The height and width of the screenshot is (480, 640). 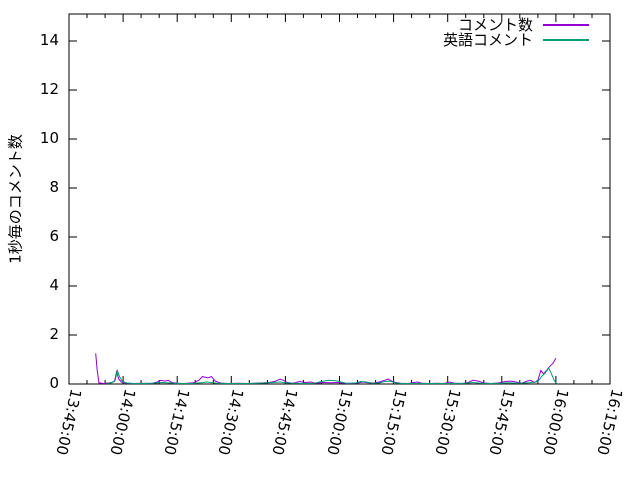 I want to click on legend-label-english-comments: 英語コメント, so click(x=487, y=40).